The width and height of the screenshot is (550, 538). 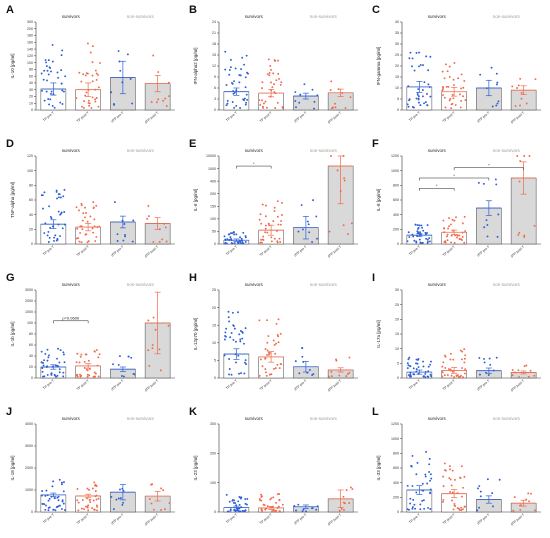 I want to click on y-axis-label: IL-8 [pg/ml], so click(x=378, y=200).